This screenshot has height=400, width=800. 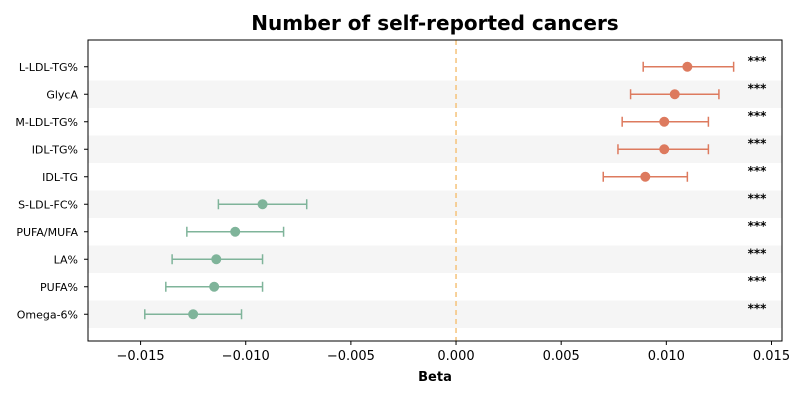 I want to click on y-tick-label: PUFA/MUFA, so click(x=47, y=232).